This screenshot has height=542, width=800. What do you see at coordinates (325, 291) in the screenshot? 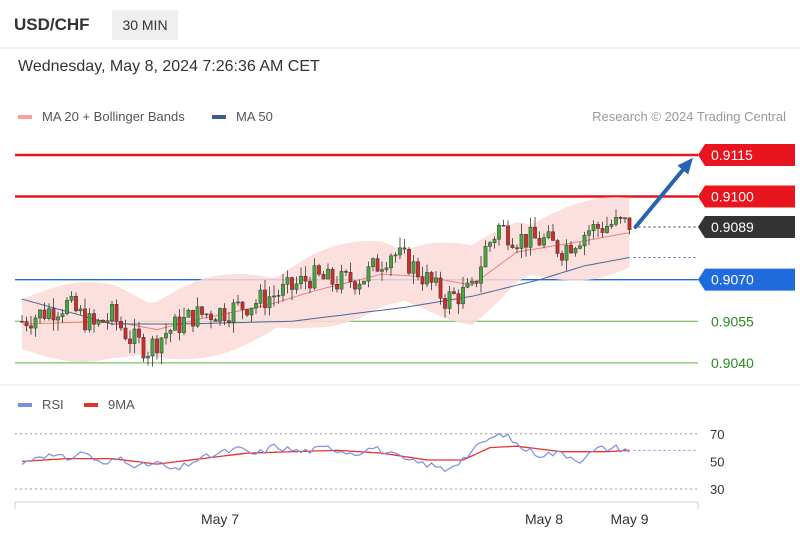
I see `ma50-line` at bounding box center [325, 291].